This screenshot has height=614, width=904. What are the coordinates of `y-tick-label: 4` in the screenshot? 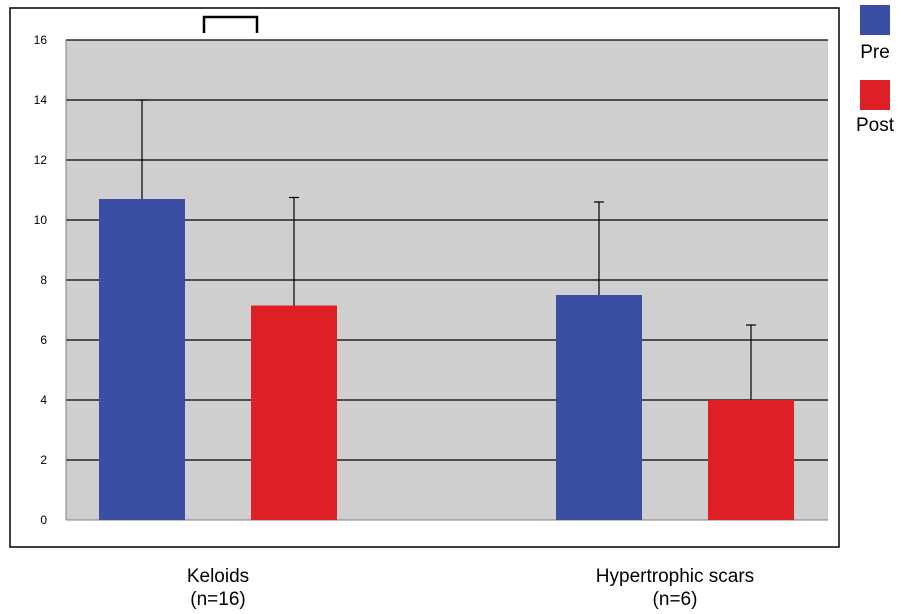 It's located at (43, 400).